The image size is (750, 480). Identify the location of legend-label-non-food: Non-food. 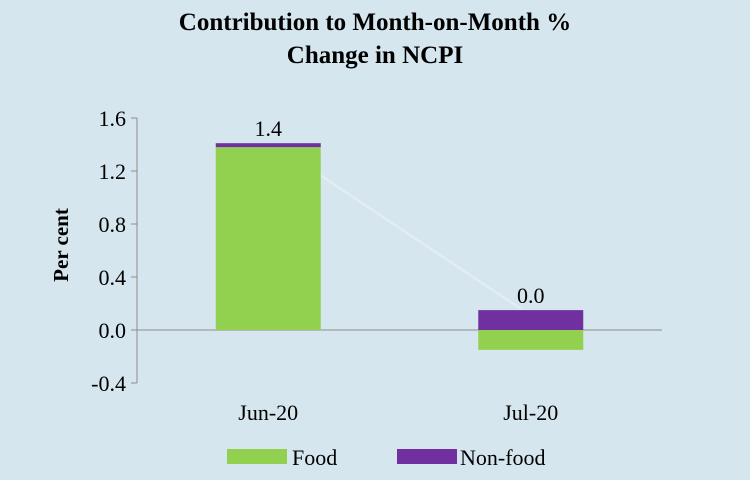
(503, 457).